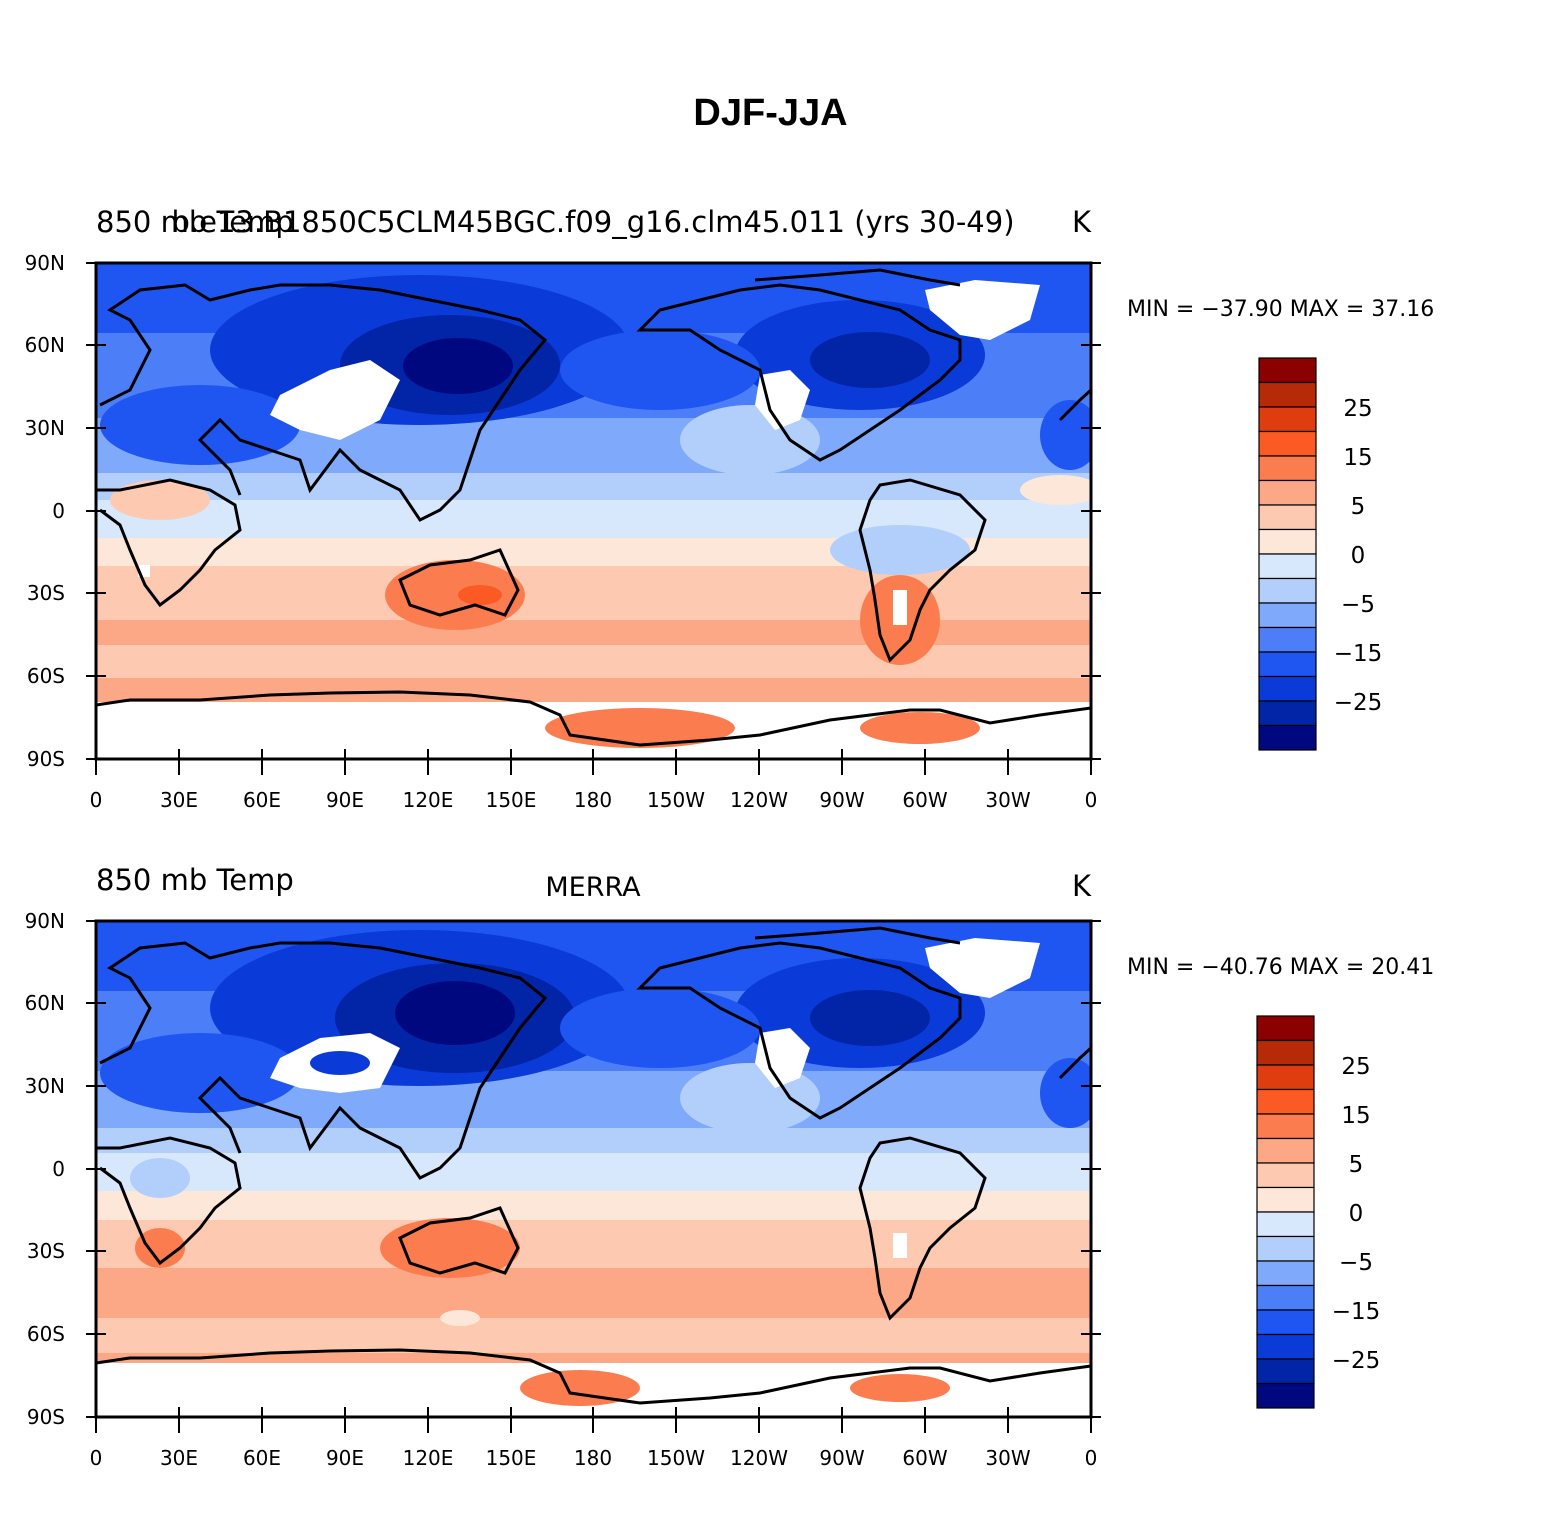 Image resolution: width=1541 pixels, height=1538 pixels. Describe the element at coordinates (1356, 1165) in the screenshot. I see `colorbar-label: 5` at that location.